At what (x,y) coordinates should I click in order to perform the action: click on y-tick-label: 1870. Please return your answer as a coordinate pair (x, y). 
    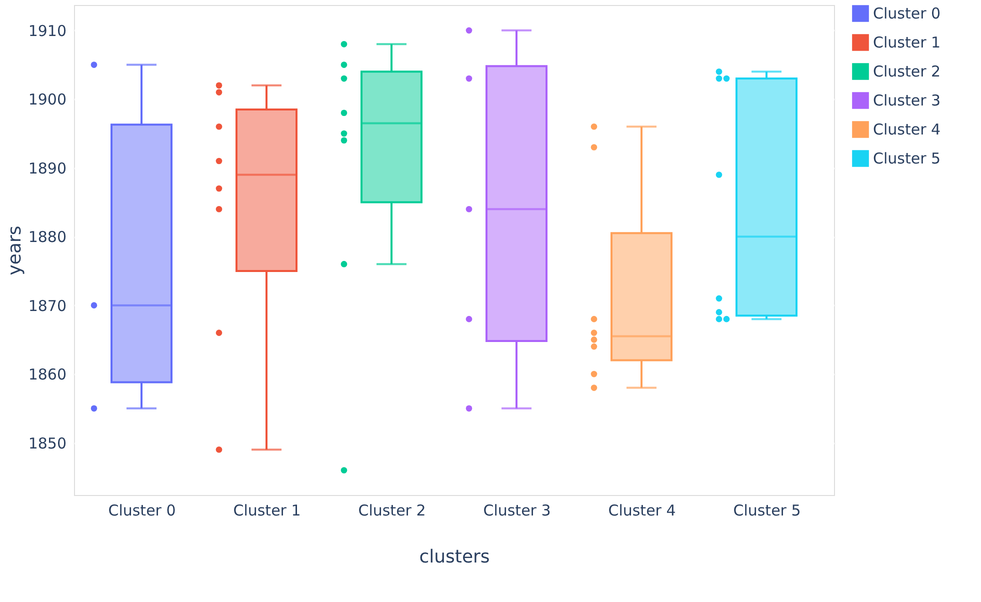
    Looking at the image, I should click on (47, 305).